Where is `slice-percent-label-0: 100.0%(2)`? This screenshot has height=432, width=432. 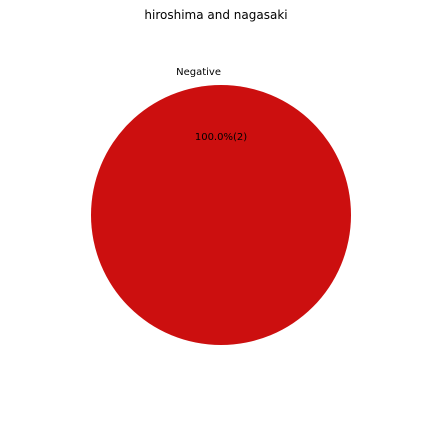
slice-percent-label-0: 100.0%(2) is located at coordinates (221, 137).